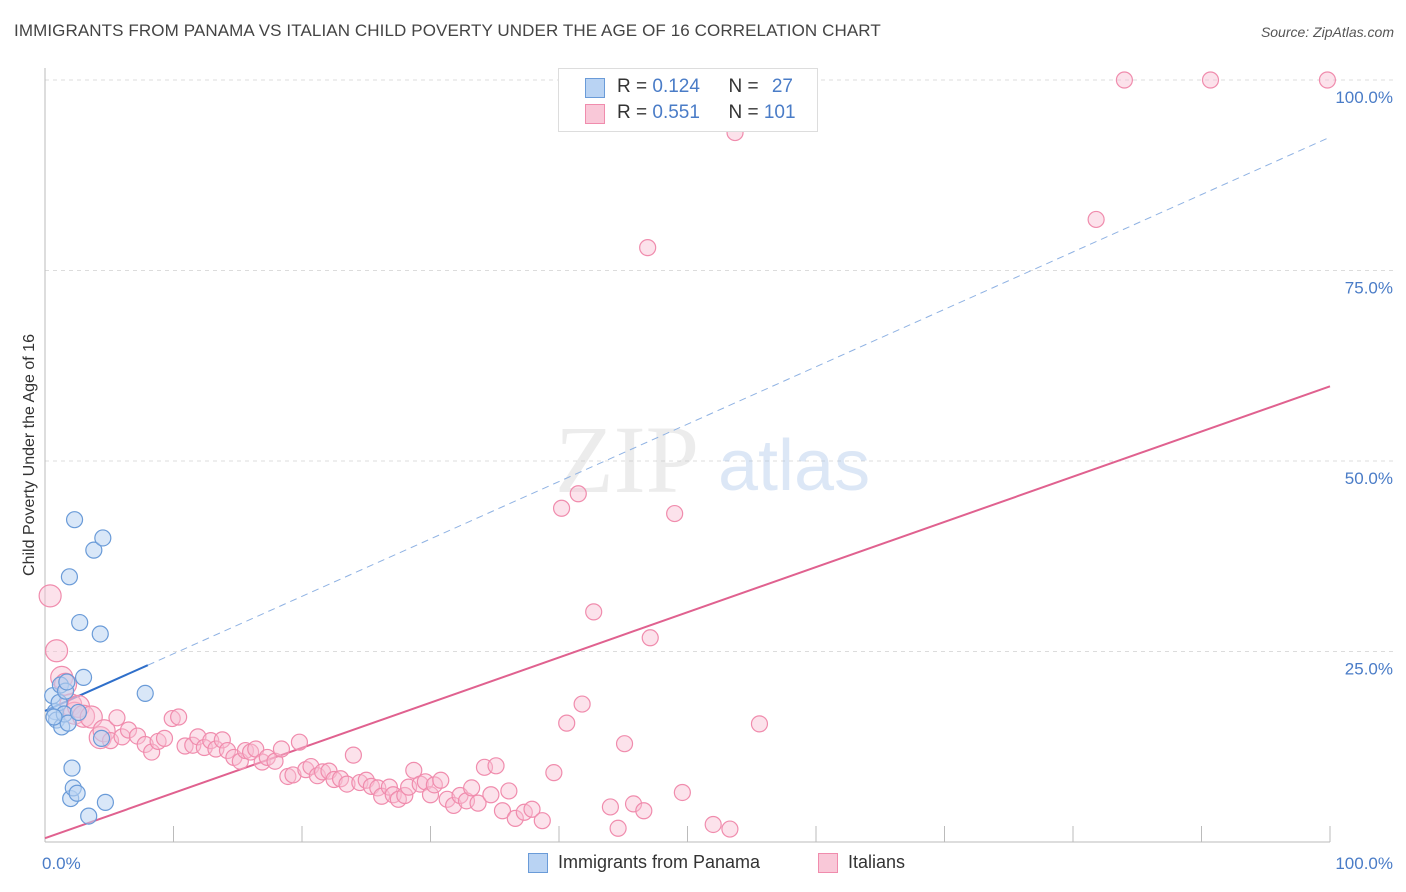 Image resolution: width=1406 pixels, height=892 pixels. What do you see at coordinates (659, 862) in the screenshot?
I see `bottom-legend-label-panama: Immigrants from Panama` at bounding box center [659, 862].